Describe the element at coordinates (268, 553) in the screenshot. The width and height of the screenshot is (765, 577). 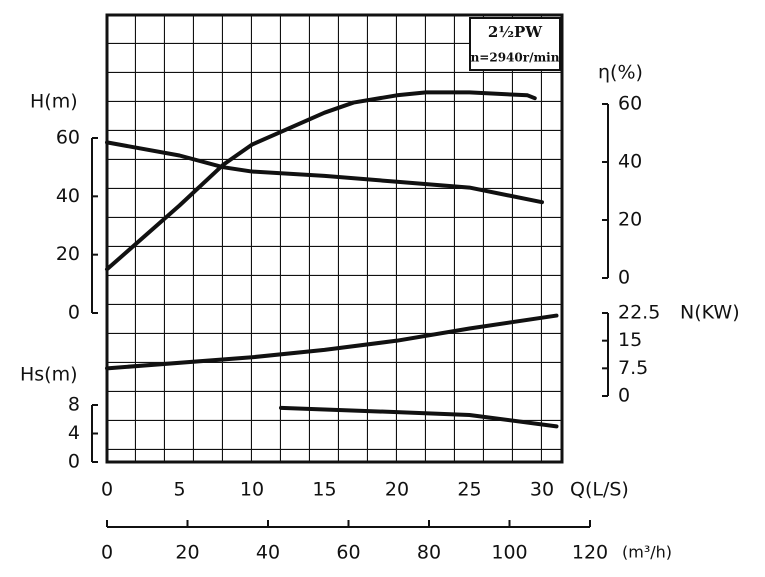
I see `x2-tick-label: 40` at that location.